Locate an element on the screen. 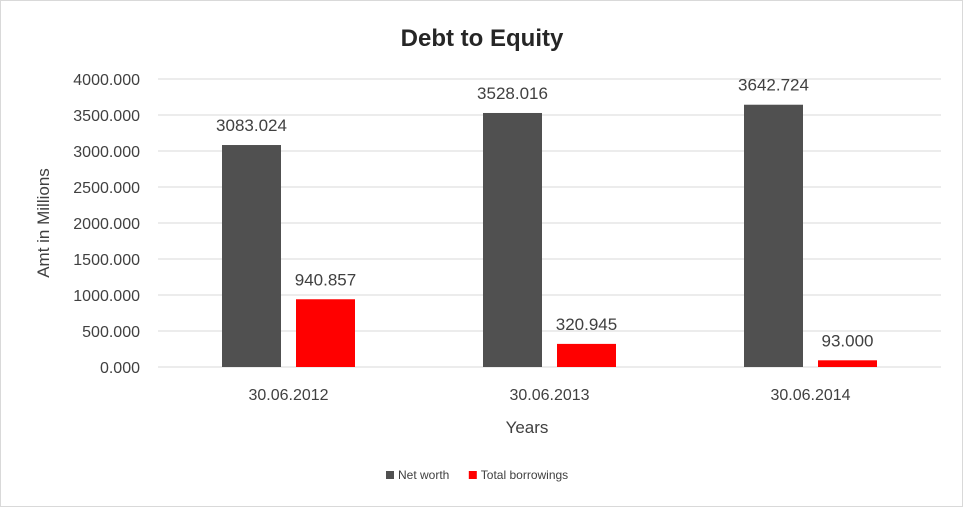 This screenshot has height=508, width=963. legend: Net worth Total borrowings is located at coordinates (477, 475).